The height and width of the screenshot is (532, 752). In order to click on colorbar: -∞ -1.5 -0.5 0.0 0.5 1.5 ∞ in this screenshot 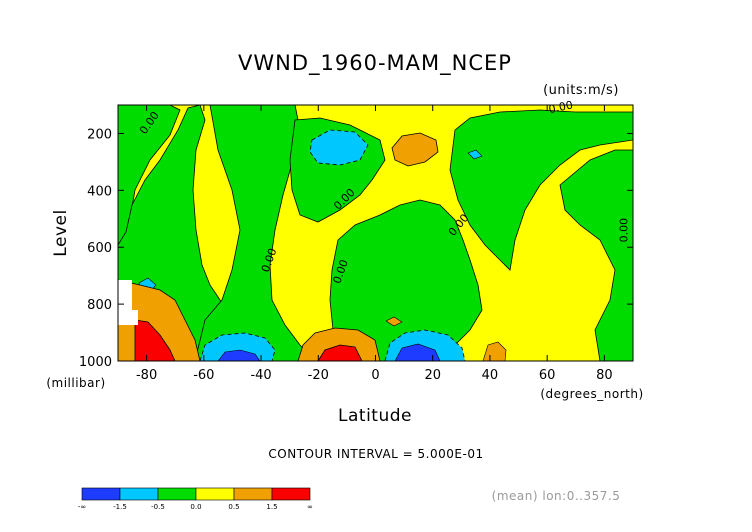, I will do `click(195, 499)`.